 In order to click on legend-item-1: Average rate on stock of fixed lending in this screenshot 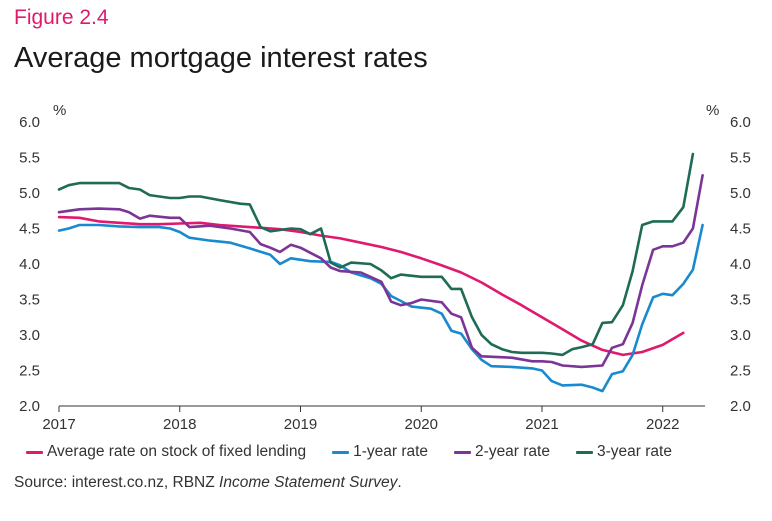, I will do `click(166, 452)`.